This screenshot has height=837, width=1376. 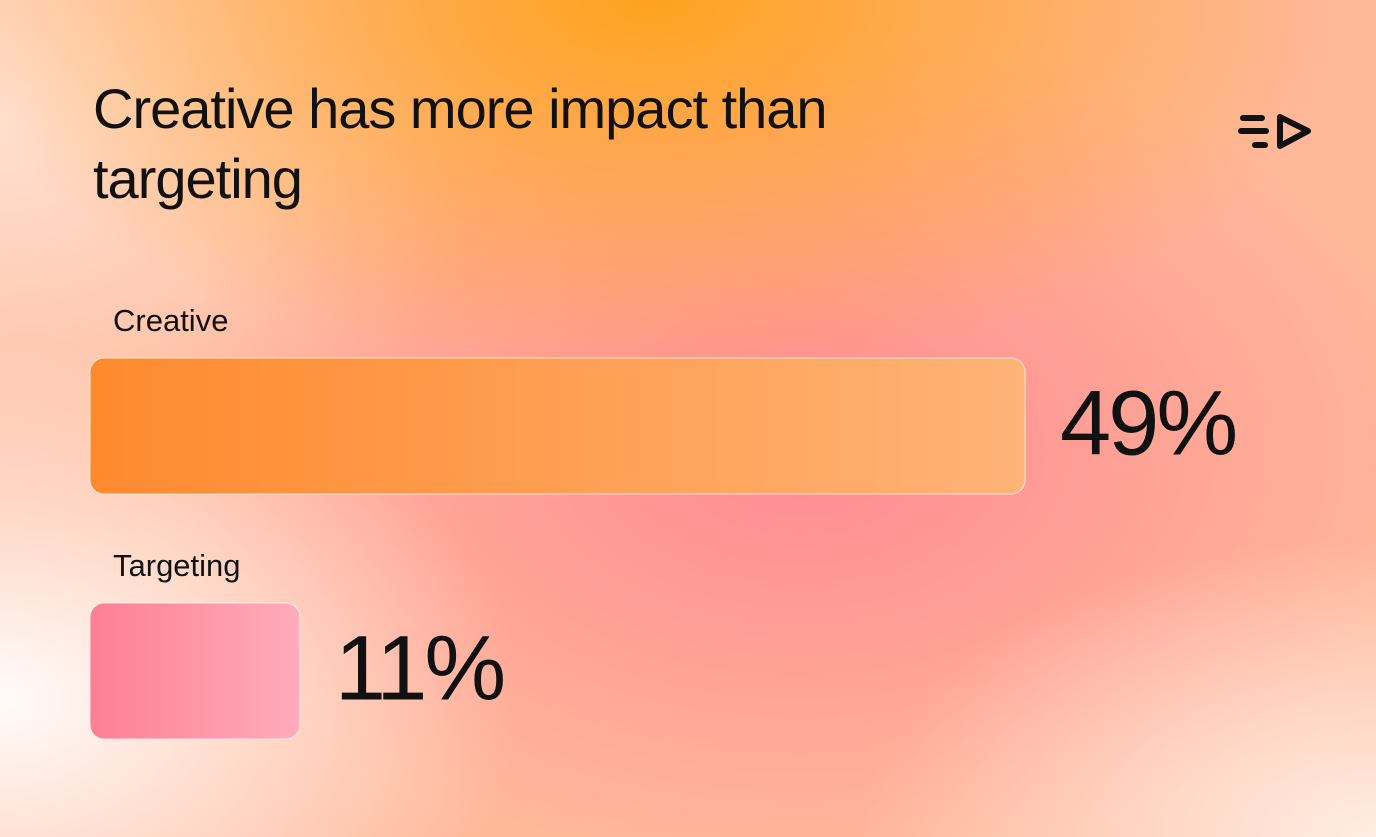 I want to click on category-label: Targeting, so click(x=177, y=565).